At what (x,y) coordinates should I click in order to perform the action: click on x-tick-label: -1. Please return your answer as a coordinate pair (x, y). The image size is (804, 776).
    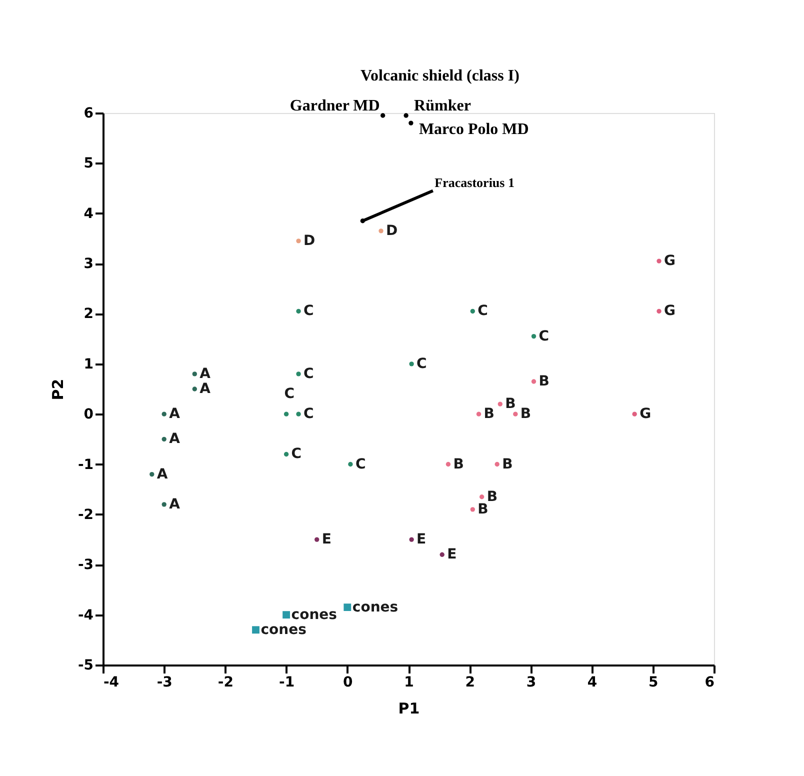
    Looking at the image, I should click on (287, 682).